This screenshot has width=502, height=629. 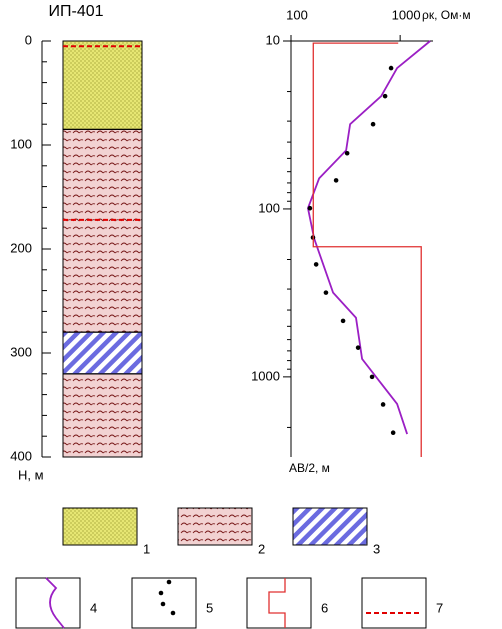 I want to click on legend-label: 5, so click(x=209, y=607).